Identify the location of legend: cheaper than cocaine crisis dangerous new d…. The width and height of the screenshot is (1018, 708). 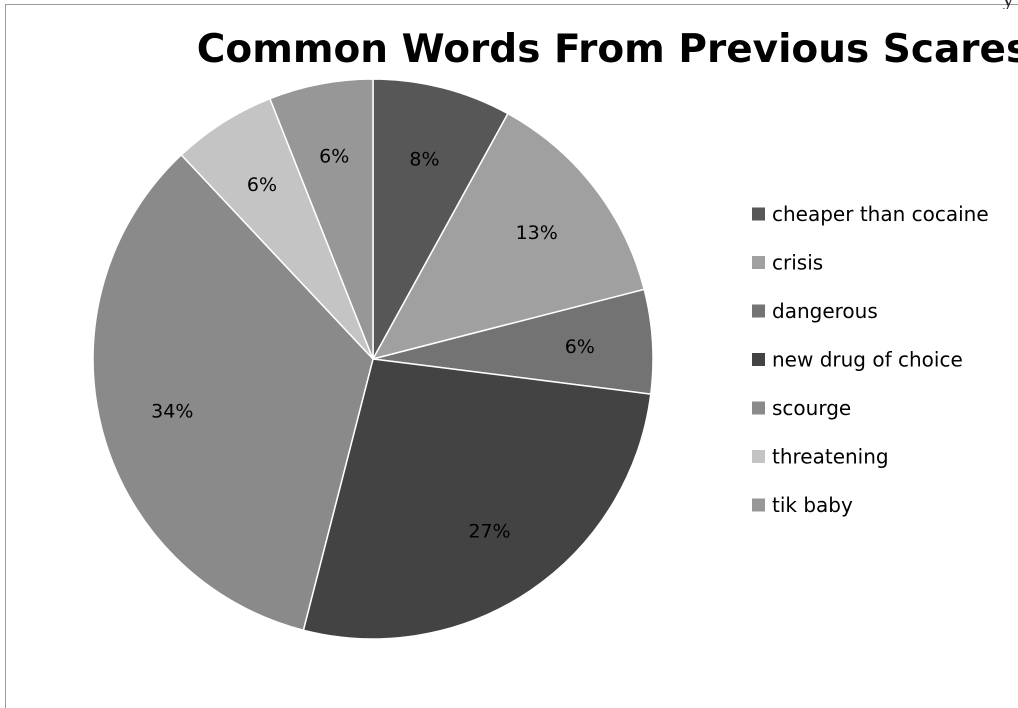
(870, 359).